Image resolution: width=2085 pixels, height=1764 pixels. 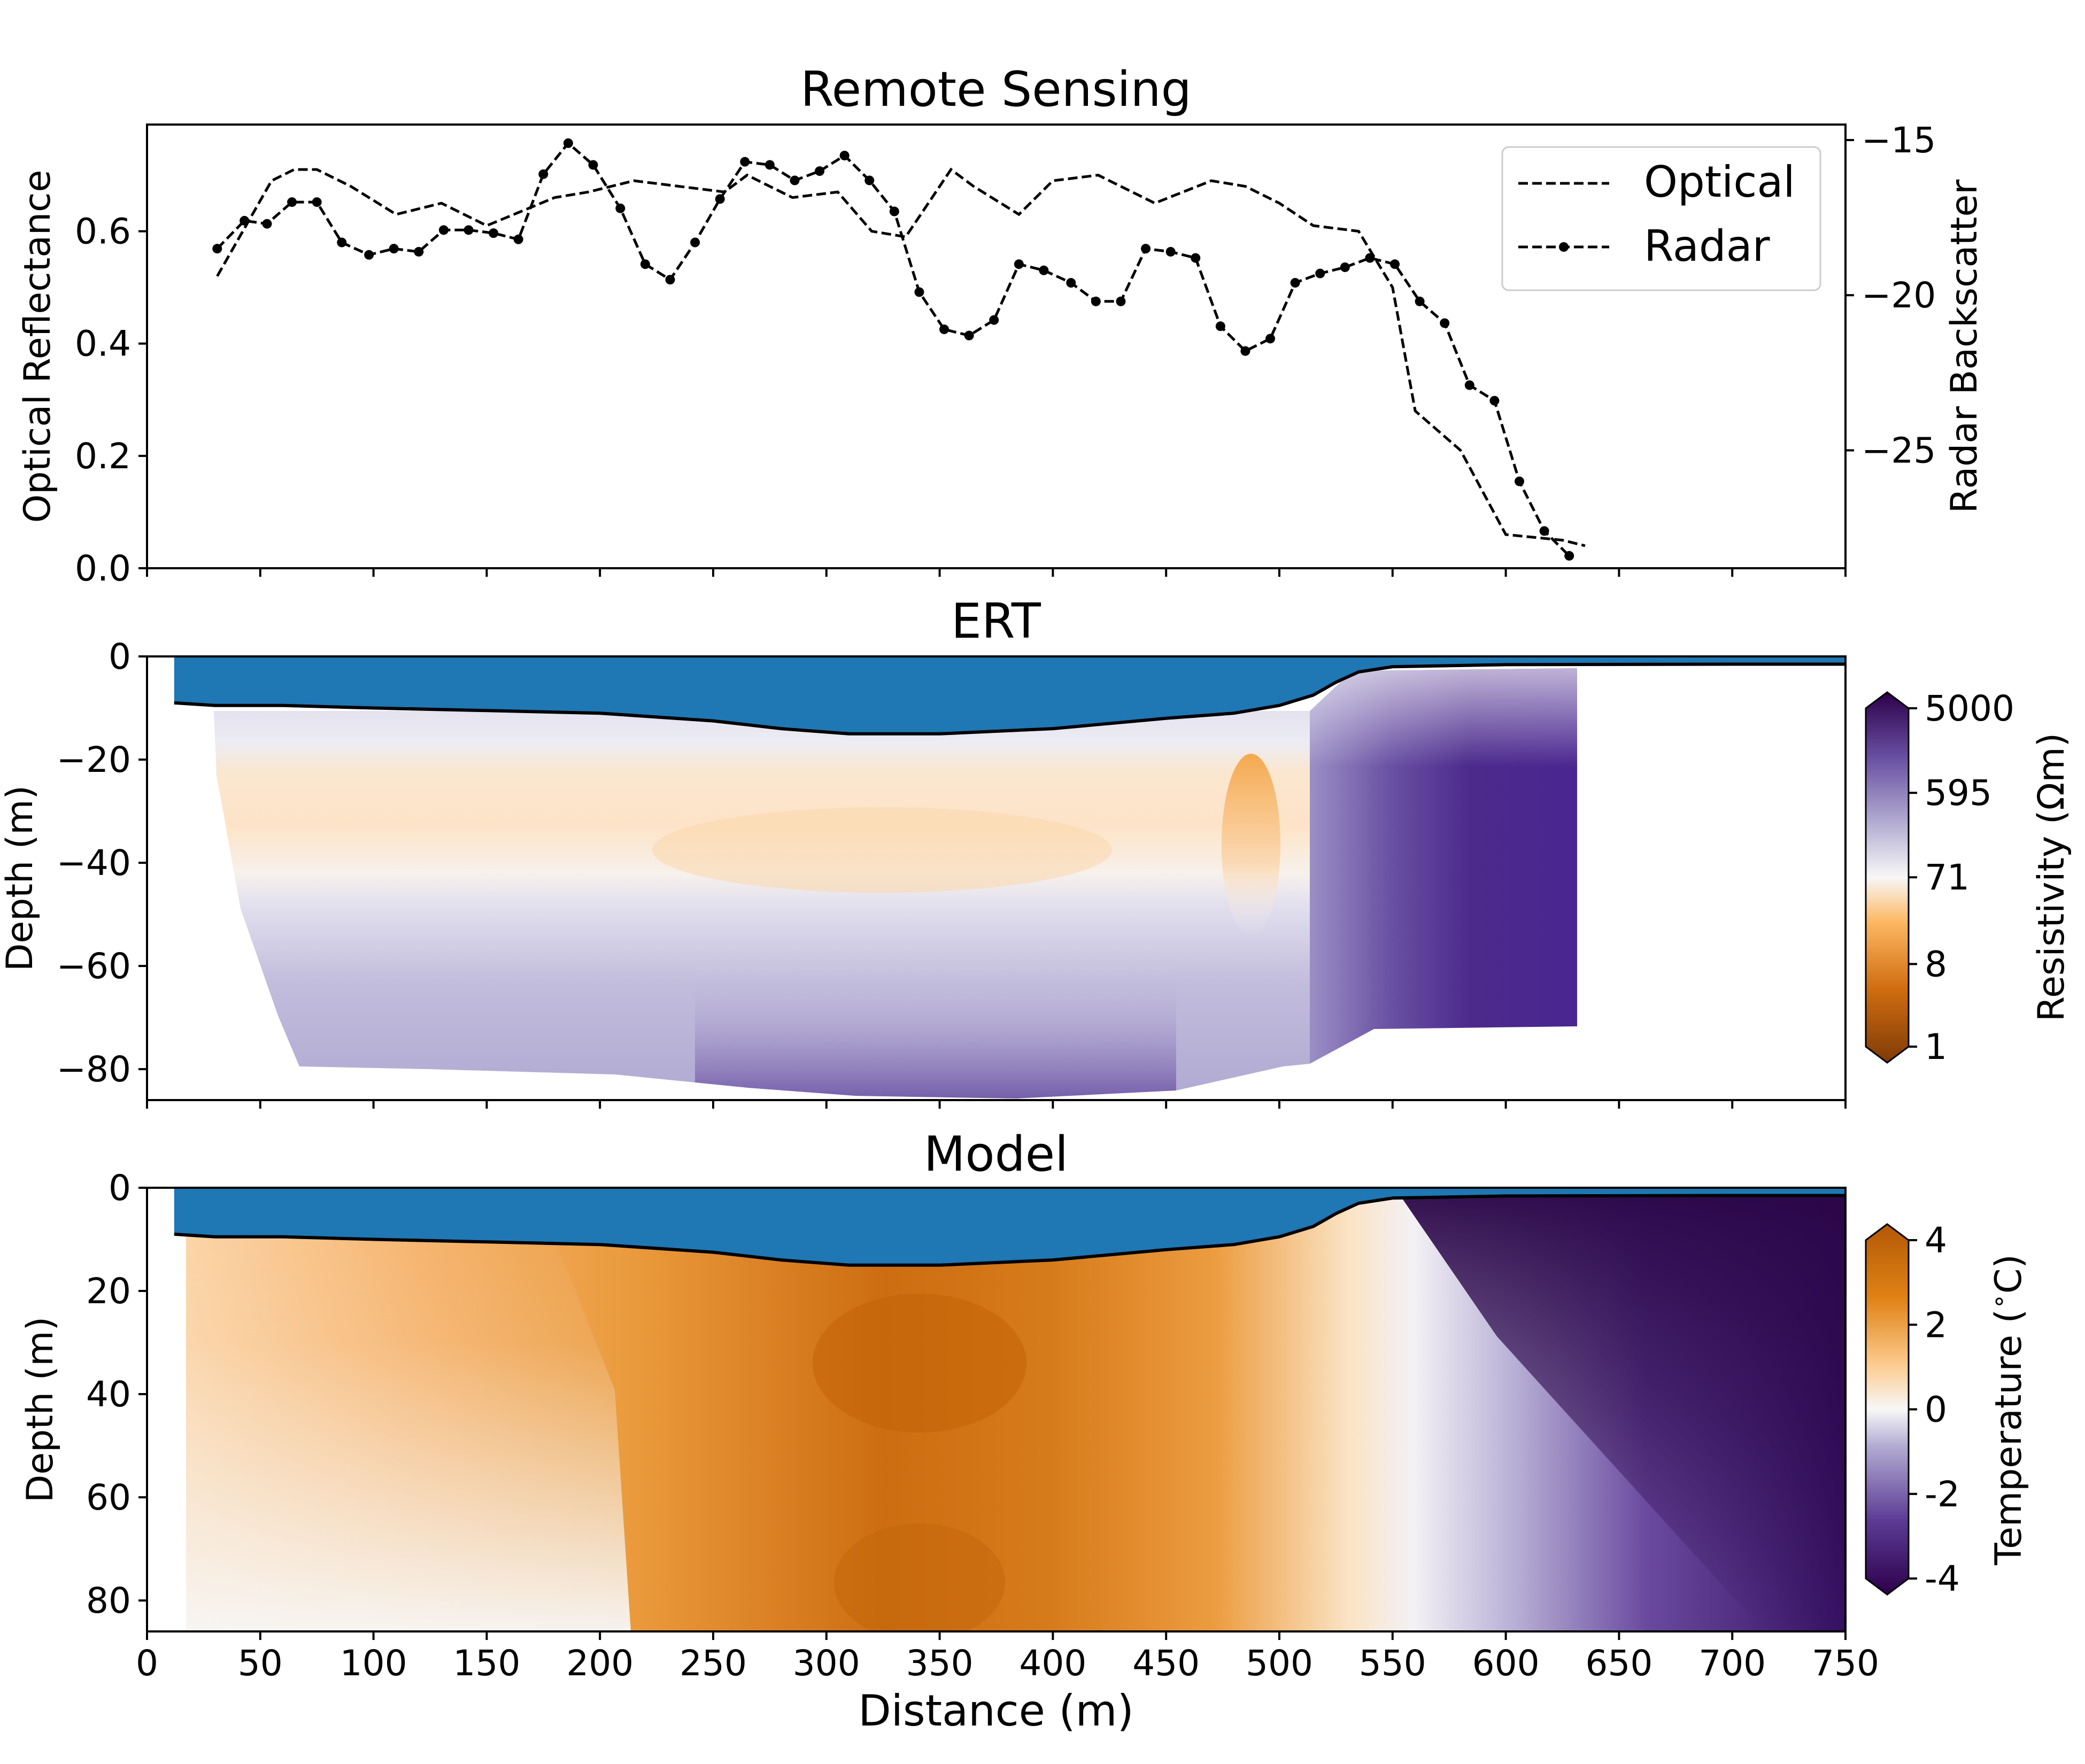 What do you see at coordinates (940, 1664) in the screenshot?
I see `x-tick-label: 350` at bounding box center [940, 1664].